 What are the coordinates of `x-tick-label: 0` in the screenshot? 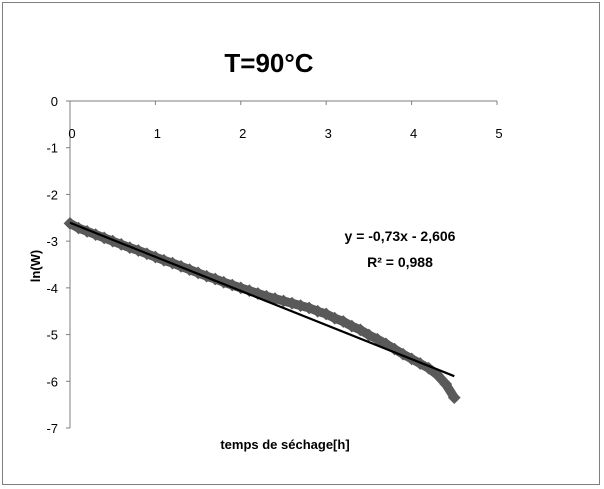 It's located at (71, 133).